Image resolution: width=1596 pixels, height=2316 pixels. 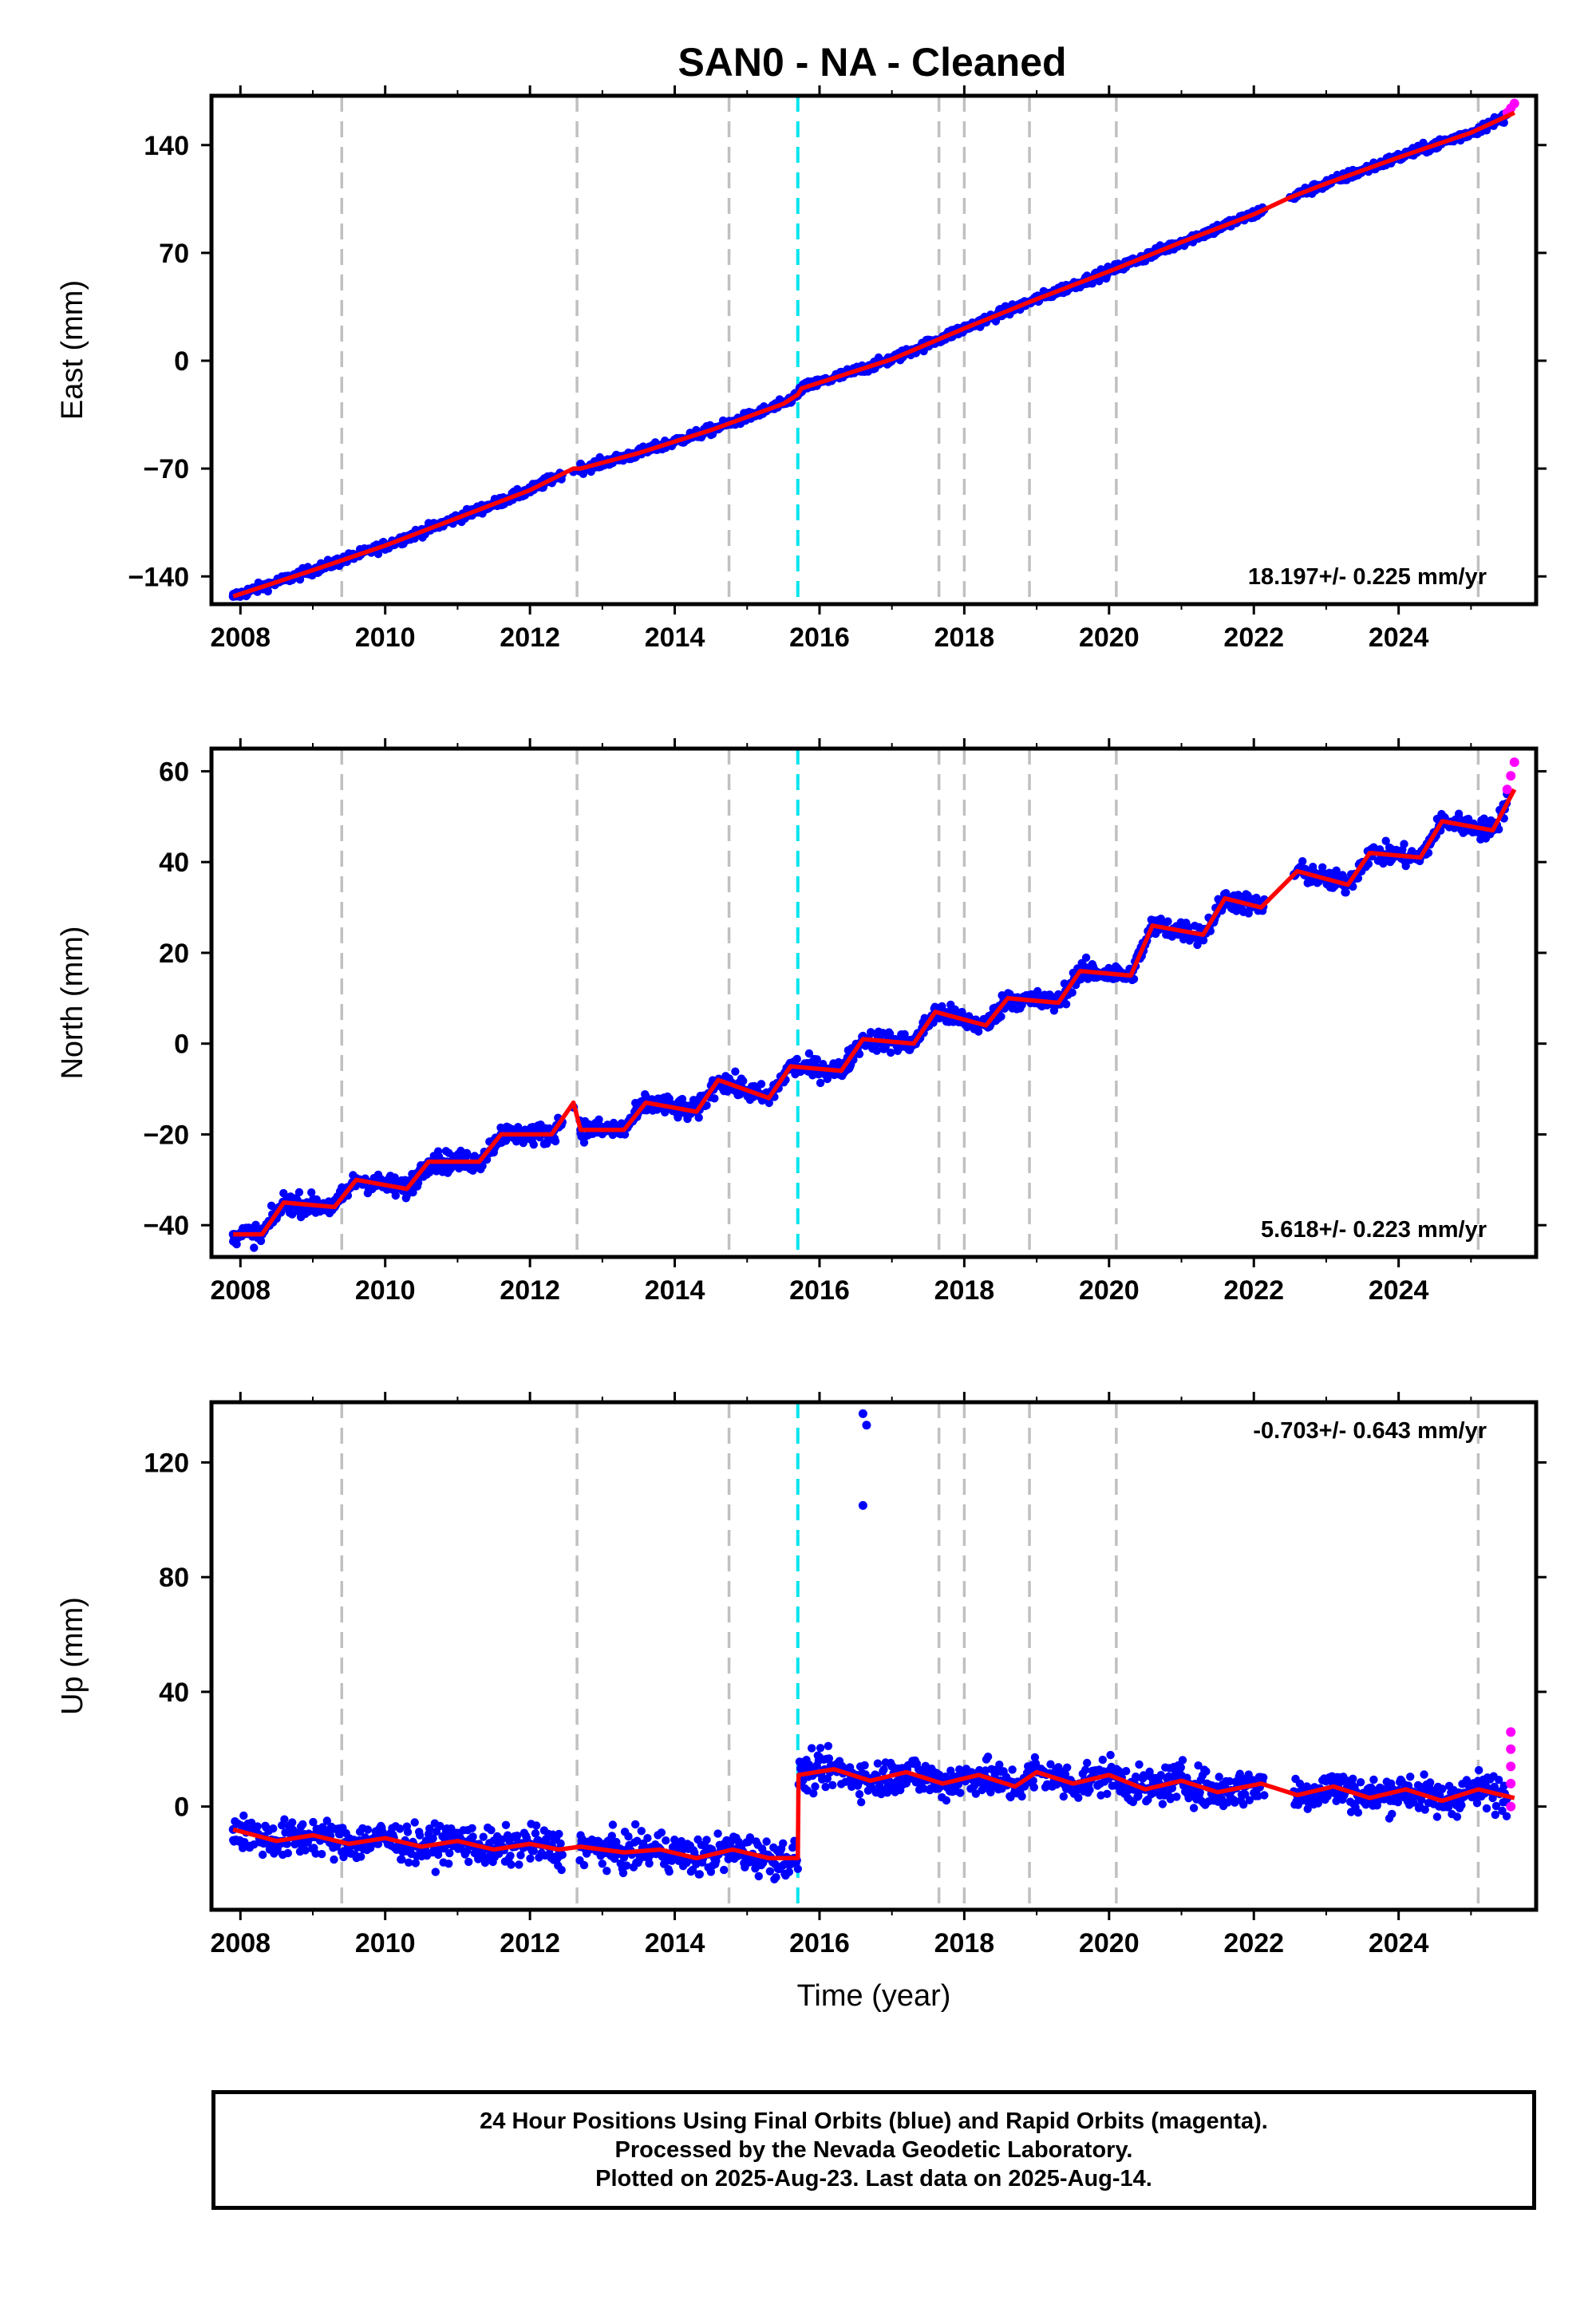 What do you see at coordinates (174, 1578) in the screenshot?
I see `y-tick-label-80: 80` at bounding box center [174, 1578].